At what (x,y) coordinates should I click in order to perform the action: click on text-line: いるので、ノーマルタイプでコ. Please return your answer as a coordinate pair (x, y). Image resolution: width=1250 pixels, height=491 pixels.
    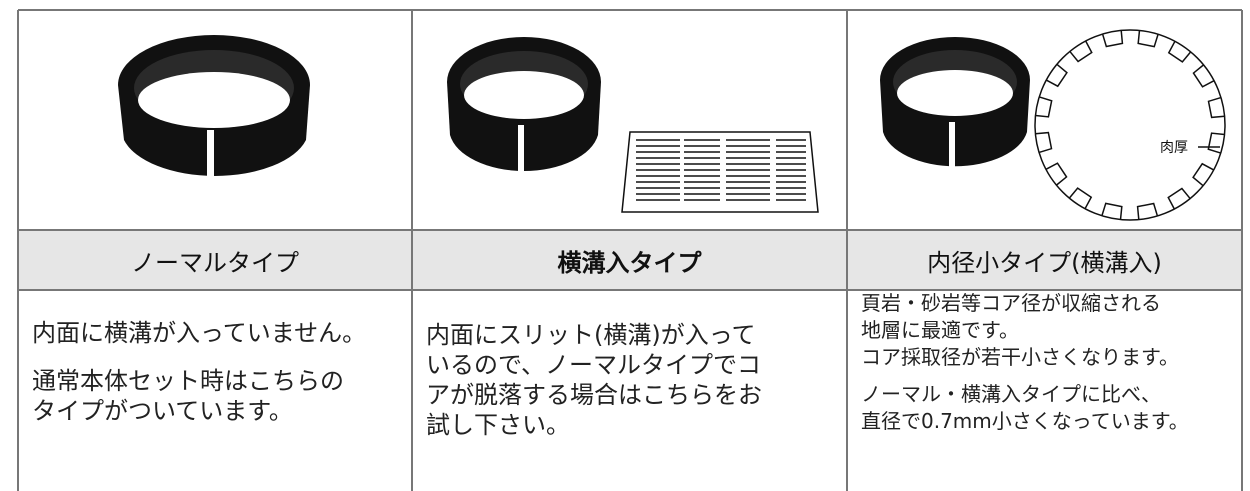
    Looking at the image, I should click on (594, 365).